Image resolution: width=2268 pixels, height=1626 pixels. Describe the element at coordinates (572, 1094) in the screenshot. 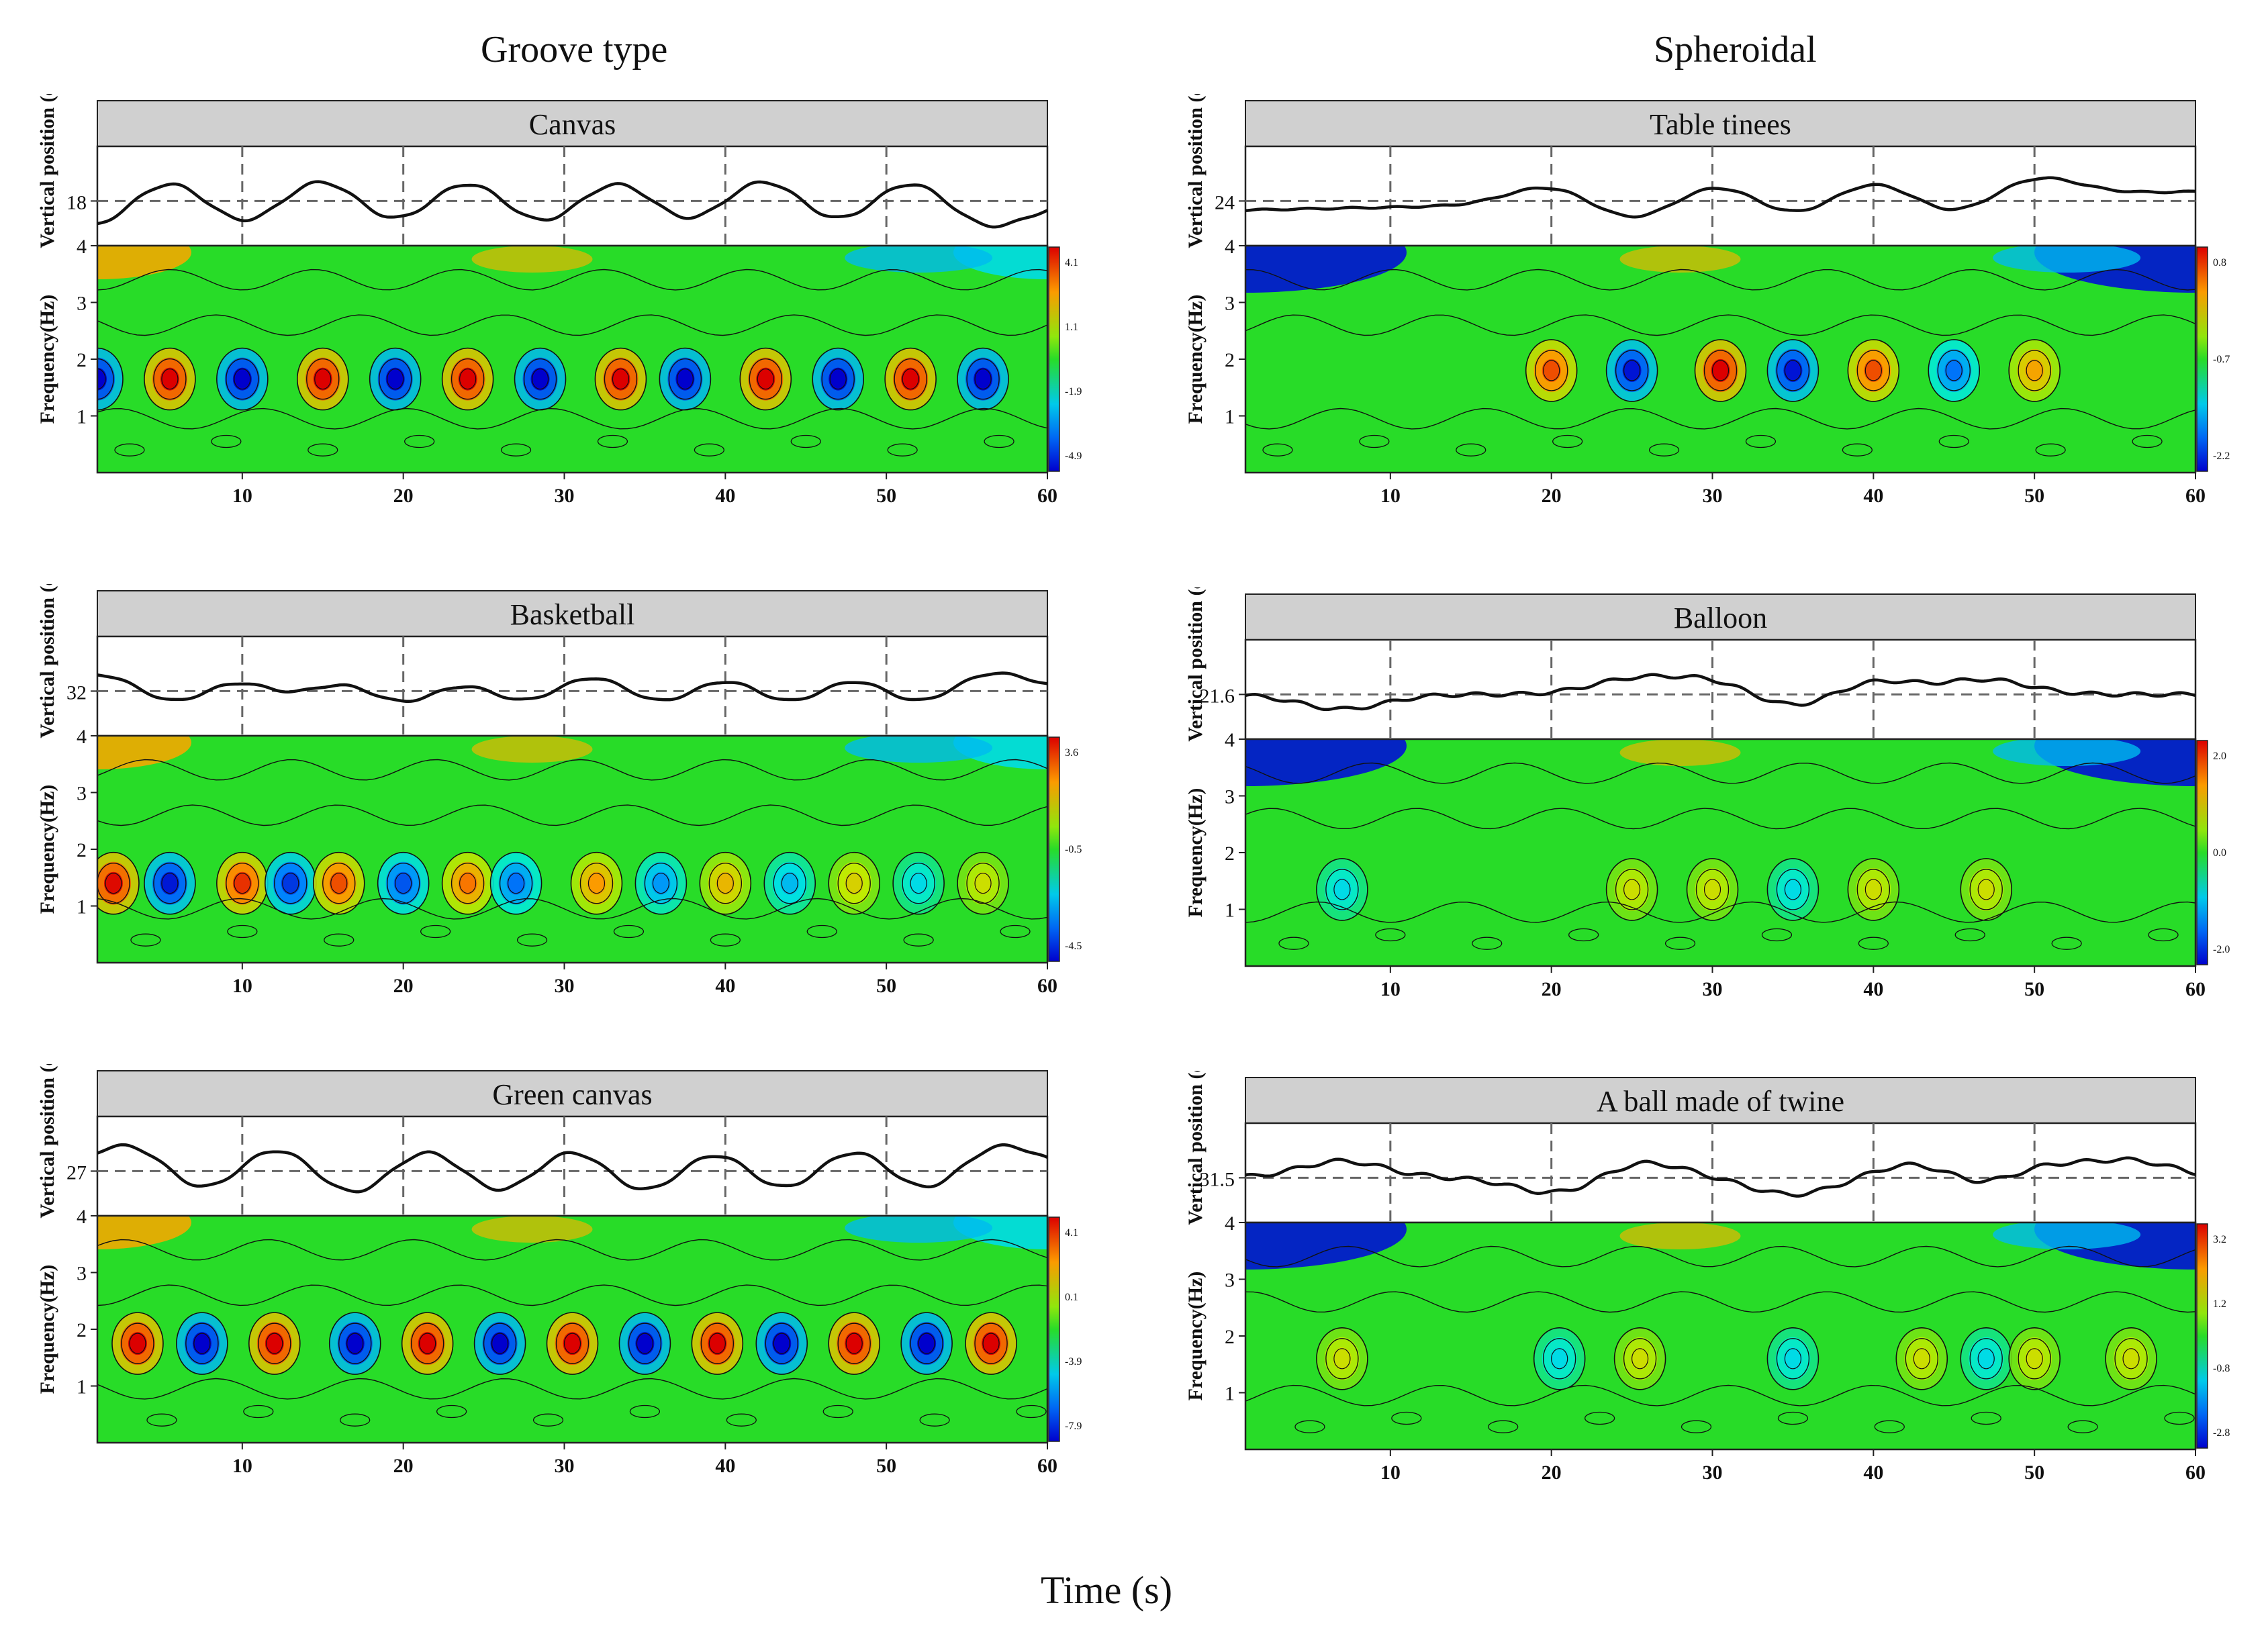

I see `panel-title: Green canvas` at that location.